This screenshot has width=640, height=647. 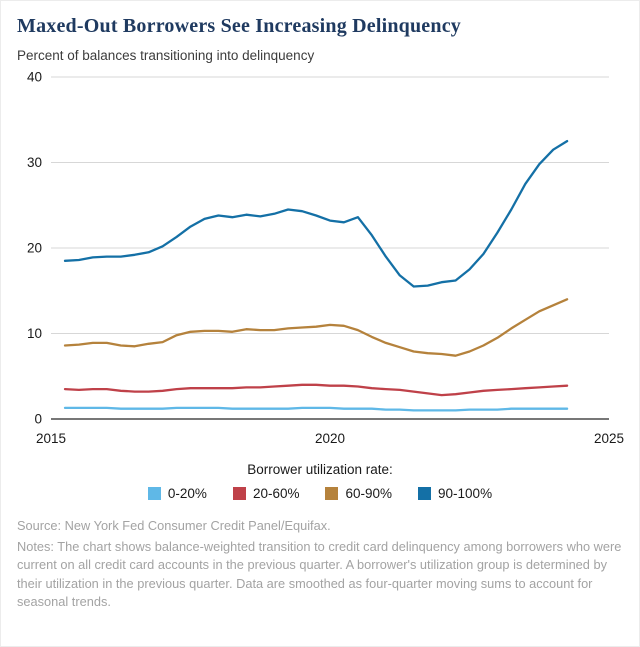 I want to click on legend-items: 0-20% 20-60% 60-90% 90-100%, so click(x=320, y=493).